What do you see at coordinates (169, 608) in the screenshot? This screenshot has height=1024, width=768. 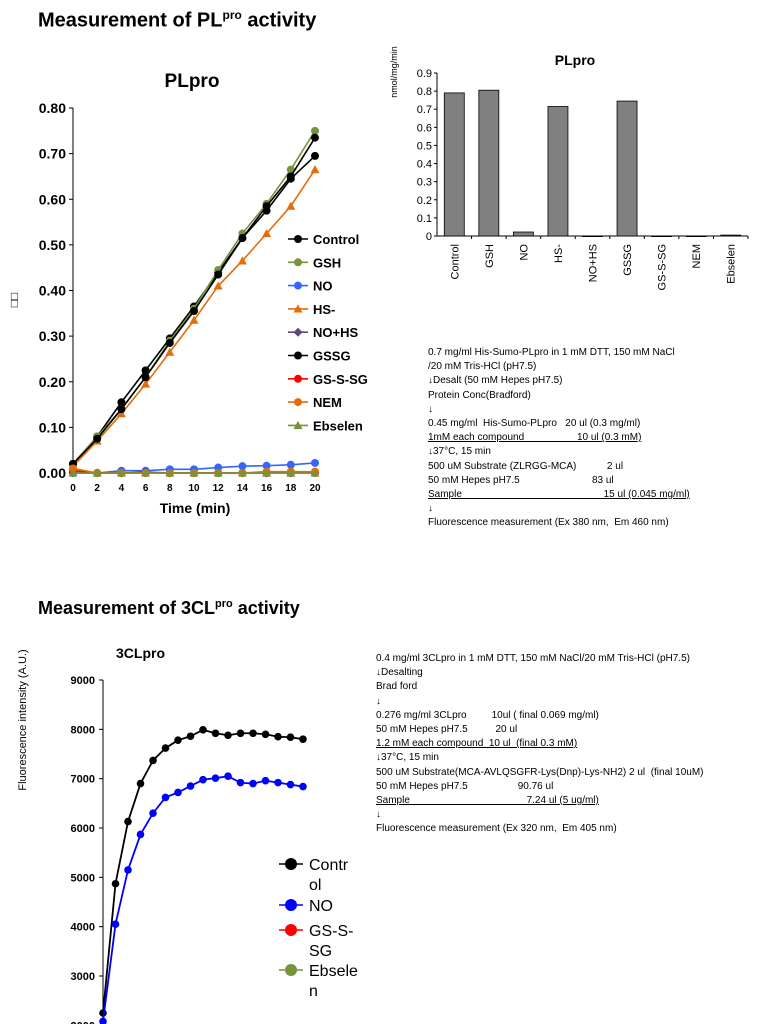 I see `3clpro-section-heading: Measurement of 3CLpro activity` at bounding box center [169, 608].